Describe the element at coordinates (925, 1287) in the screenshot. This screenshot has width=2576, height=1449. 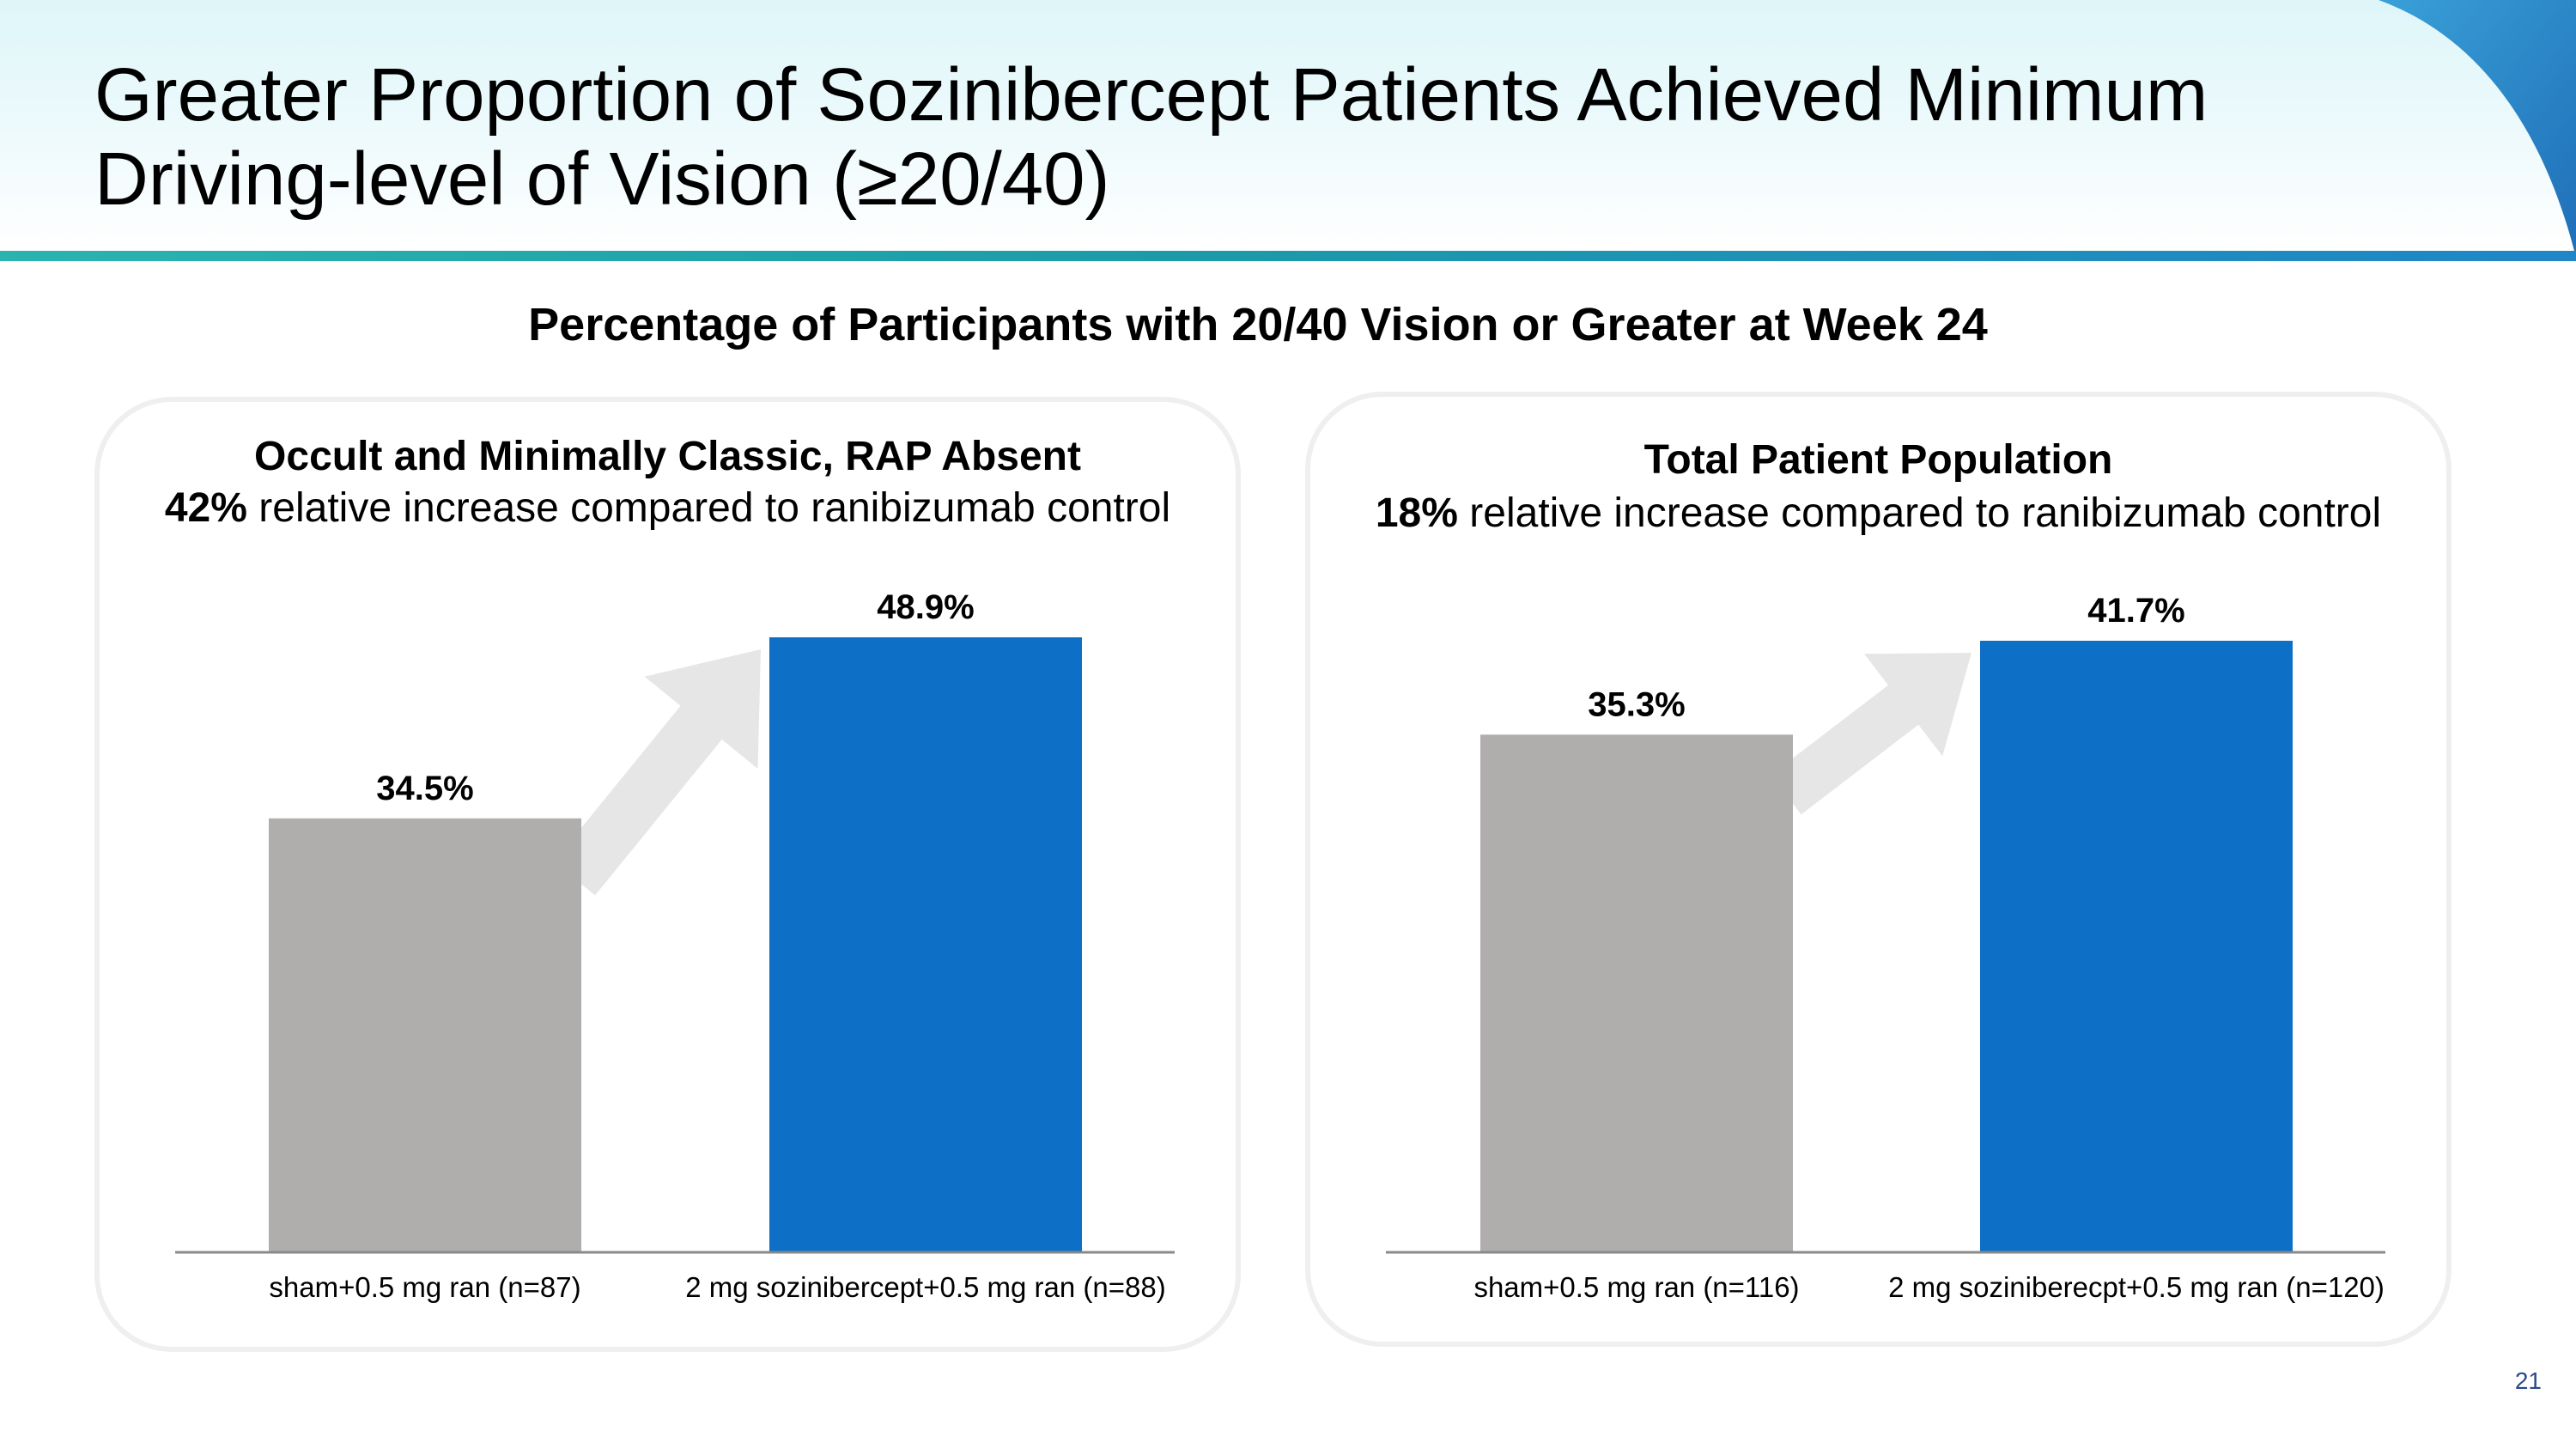
I see `category-label: 2 mg sozinibercept+0.5 mg ran (n=88)` at that location.